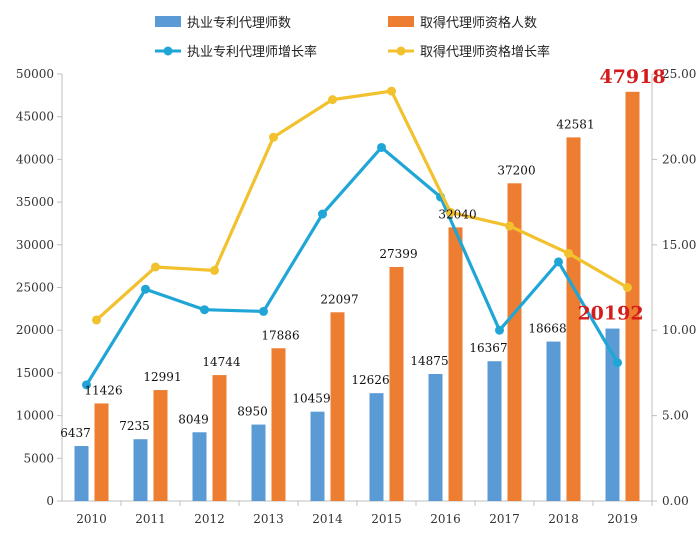 The image size is (699, 535). What do you see at coordinates (35, 202) in the screenshot?
I see `left-tick-label: 35000` at bounding box center [35, 202].